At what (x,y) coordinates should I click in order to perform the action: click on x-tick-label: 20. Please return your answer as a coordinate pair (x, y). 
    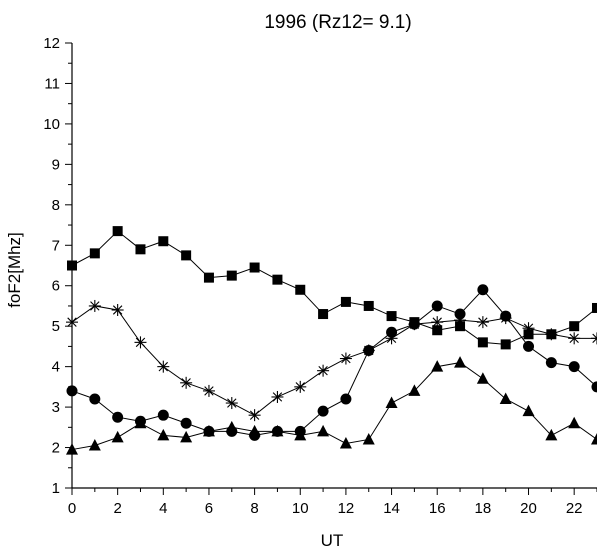
    Looking at the image, I should click on (528, 508).